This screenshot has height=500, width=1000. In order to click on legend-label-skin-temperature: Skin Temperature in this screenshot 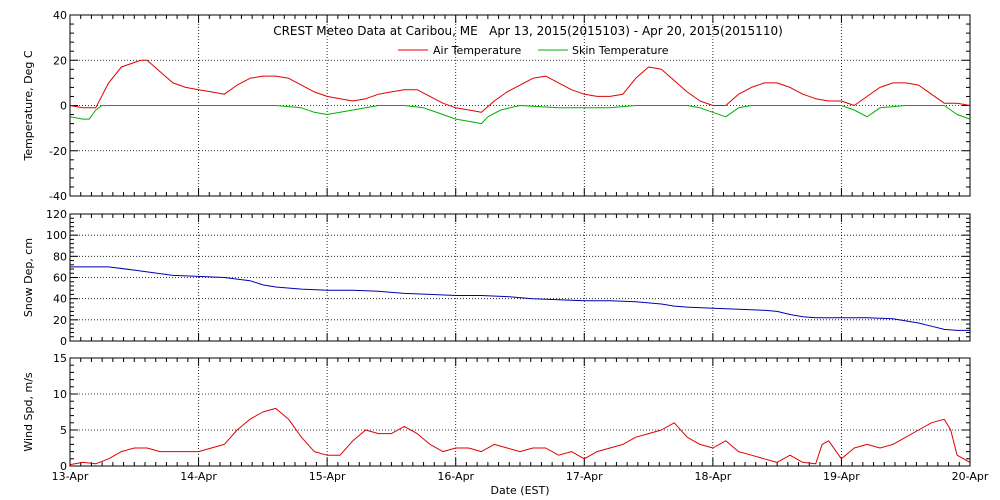, I will do `click(620, 50)`.